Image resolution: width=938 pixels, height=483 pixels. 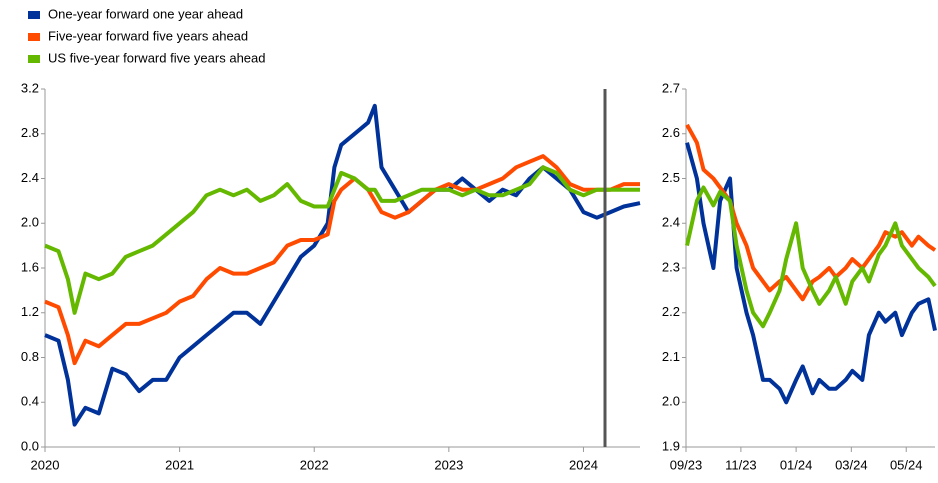 I want to click on x-tick-label: 03/24, so click(x=851, y=464).